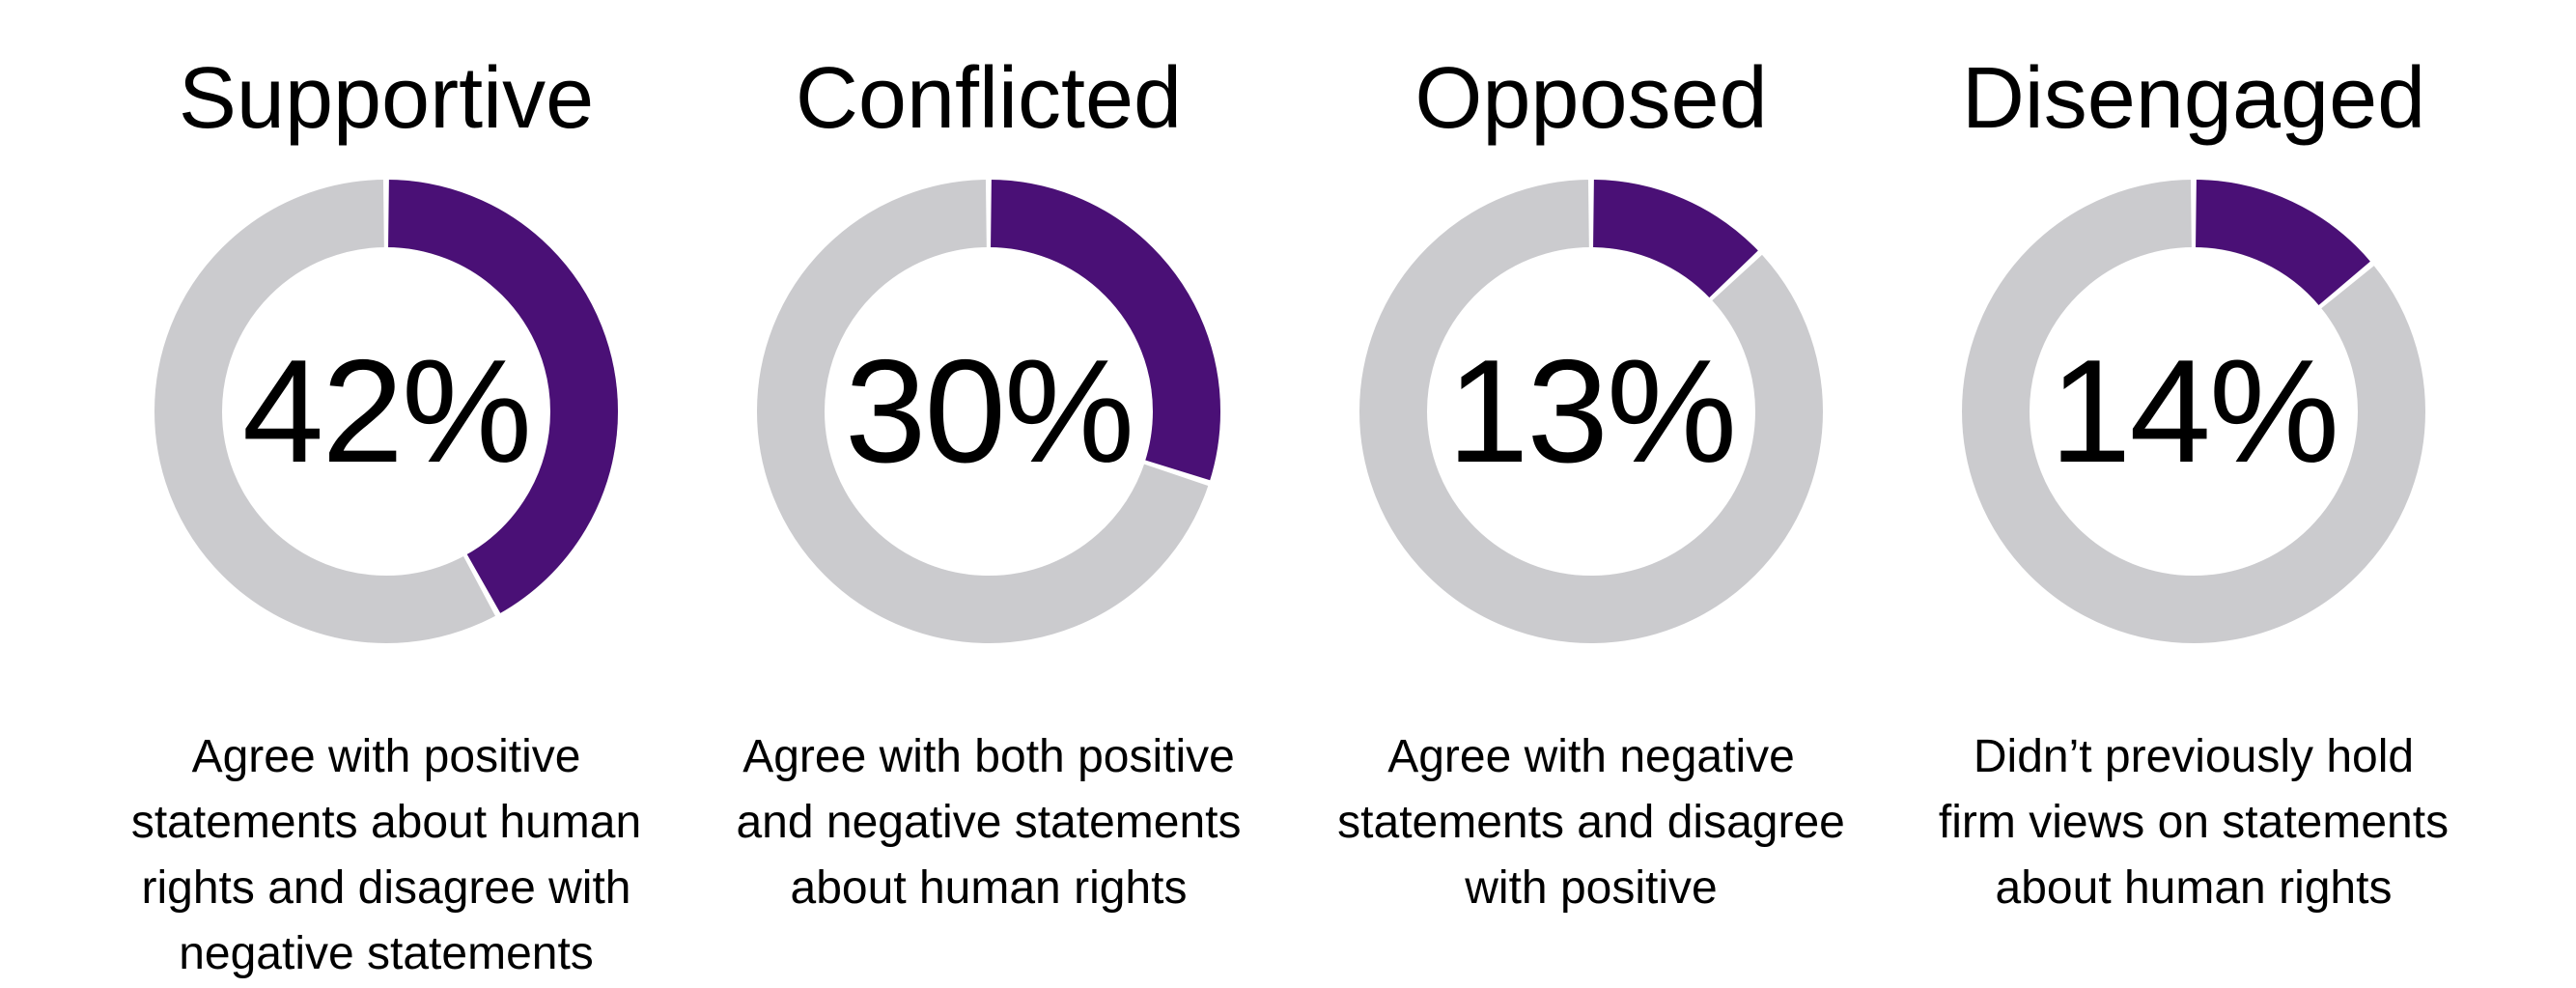 The width and height of the screenshot is (2576, 988). What do you see at coordinates (387, 954) in the screenshot?
I see `description-line: negative statements` at bounding box center [387, 954].